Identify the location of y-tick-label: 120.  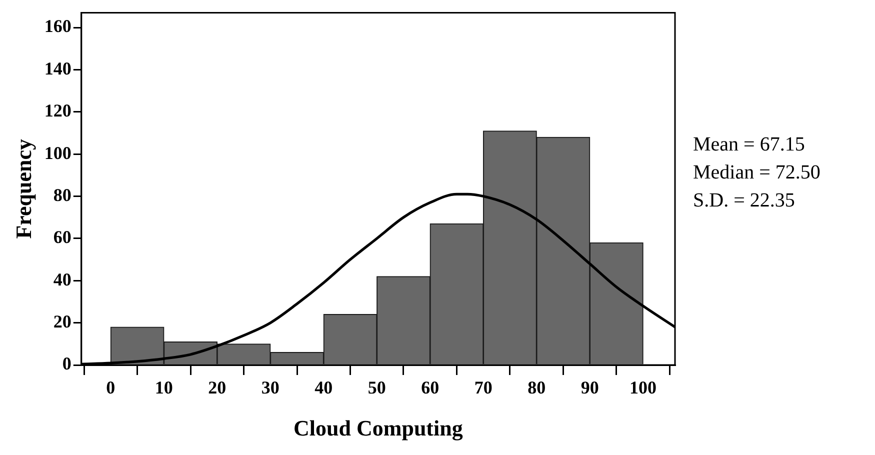
(58, 110).